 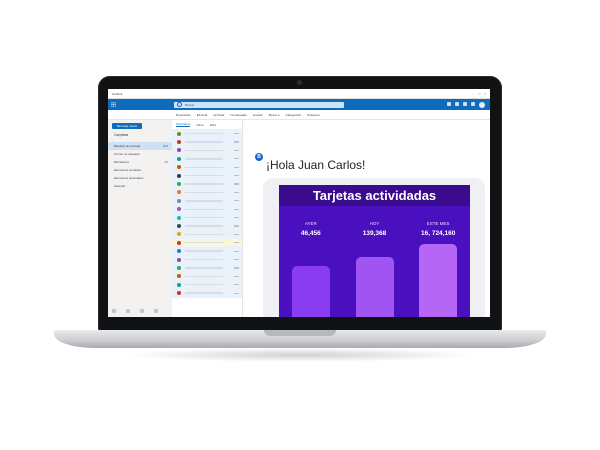 What do you see at coordinates (127, 146) in the screenshot?
I see `folder-item-label: Bandeja de entrada` at bounding box center [127, 146].